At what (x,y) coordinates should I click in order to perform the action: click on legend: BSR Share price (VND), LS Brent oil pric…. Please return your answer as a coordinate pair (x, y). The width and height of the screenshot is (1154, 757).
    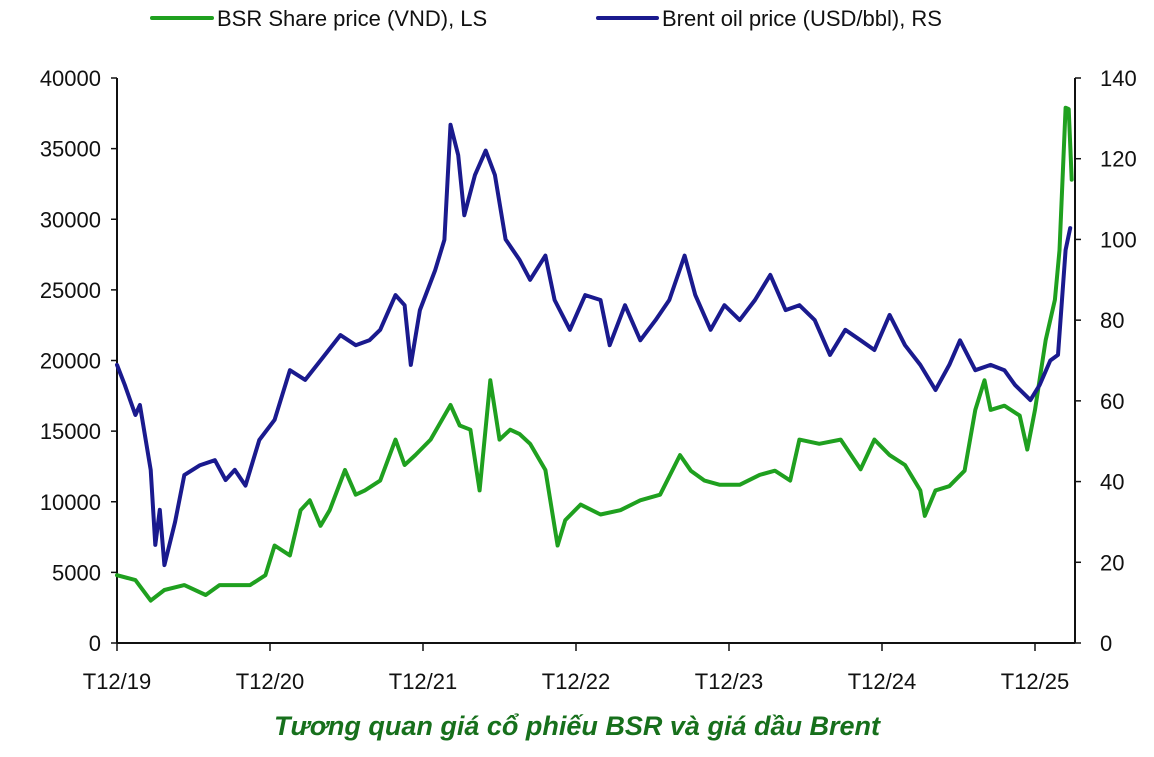
    Looking at the image, I should click on (546, 18).